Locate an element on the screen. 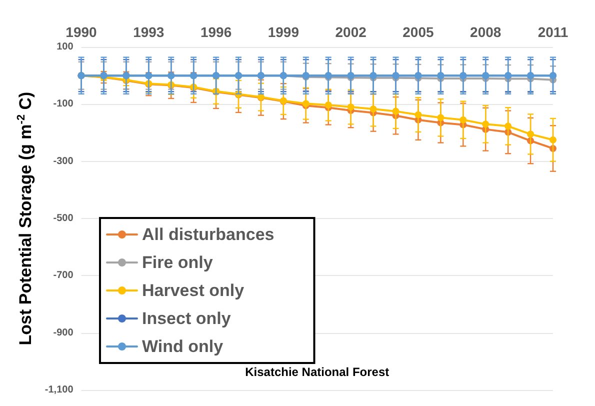 Image resolution: width=595 pixels, height=406 pixels. x-tick-label: 2011 is located at coordinates (553, 32).